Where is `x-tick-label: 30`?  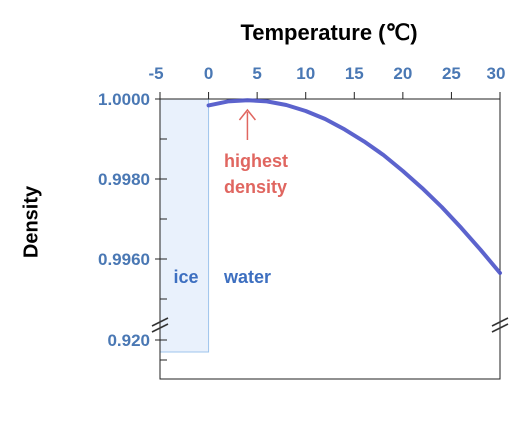 x-tick-label: 30 is located at coordinates (496, 73).